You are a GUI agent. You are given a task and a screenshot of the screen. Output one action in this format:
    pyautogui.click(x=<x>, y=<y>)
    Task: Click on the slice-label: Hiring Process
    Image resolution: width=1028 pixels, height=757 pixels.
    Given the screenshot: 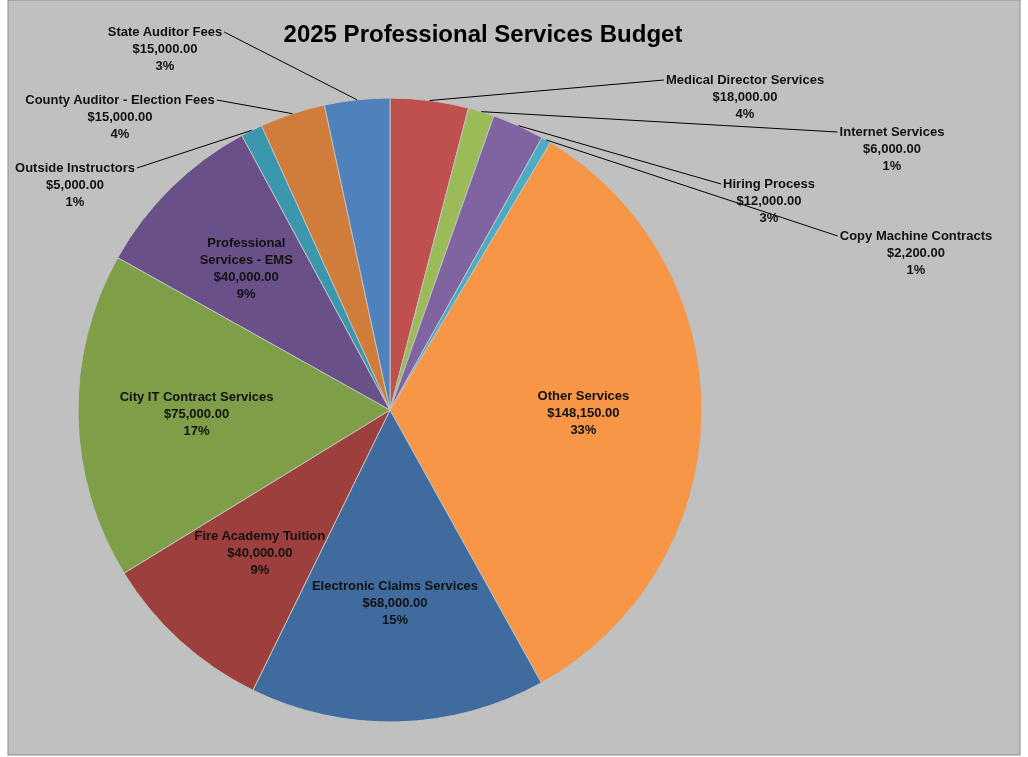 What is the action you would take?
    pyautogui.click(x=769, y=183)
    